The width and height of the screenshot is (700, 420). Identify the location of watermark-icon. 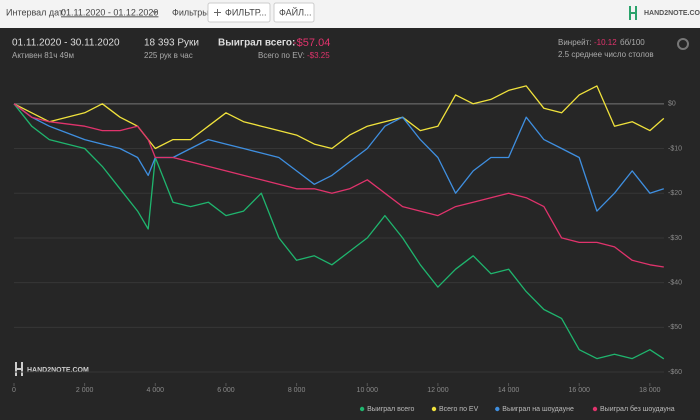
(19, 369).